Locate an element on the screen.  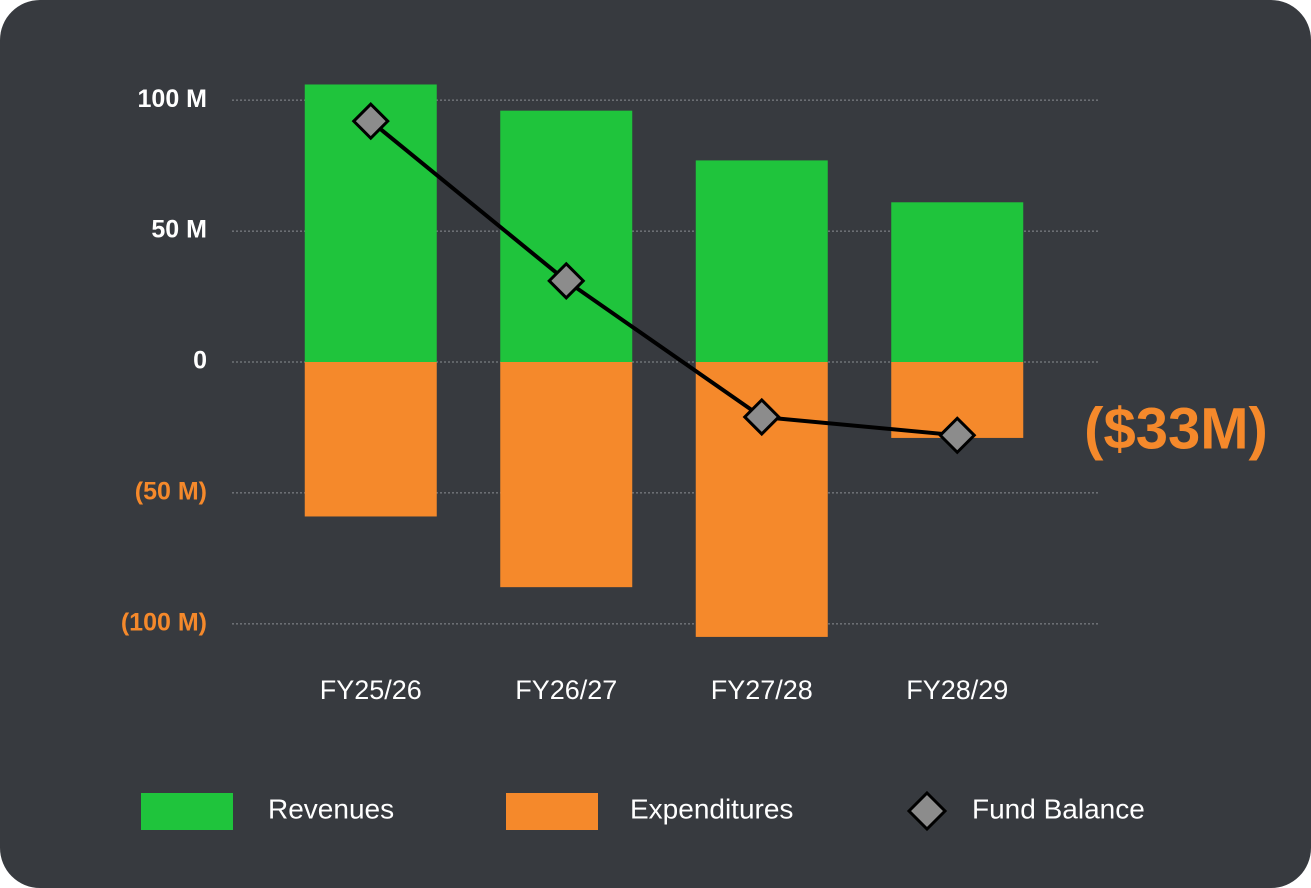
y-tick-label: (100 M) is located at coordinates (164, 622).